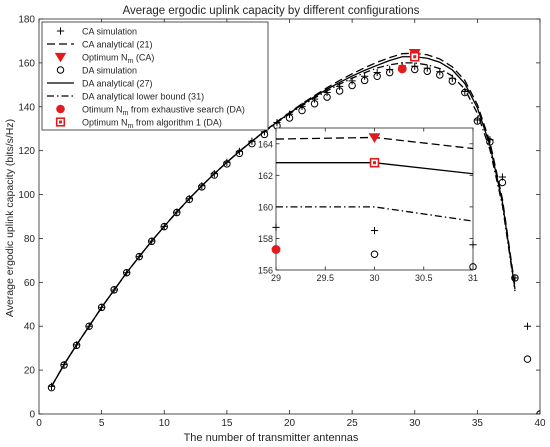  Describe the element at coordinates (30, 239) in the screenshot. I see `y-tick-label: 80` at that location.